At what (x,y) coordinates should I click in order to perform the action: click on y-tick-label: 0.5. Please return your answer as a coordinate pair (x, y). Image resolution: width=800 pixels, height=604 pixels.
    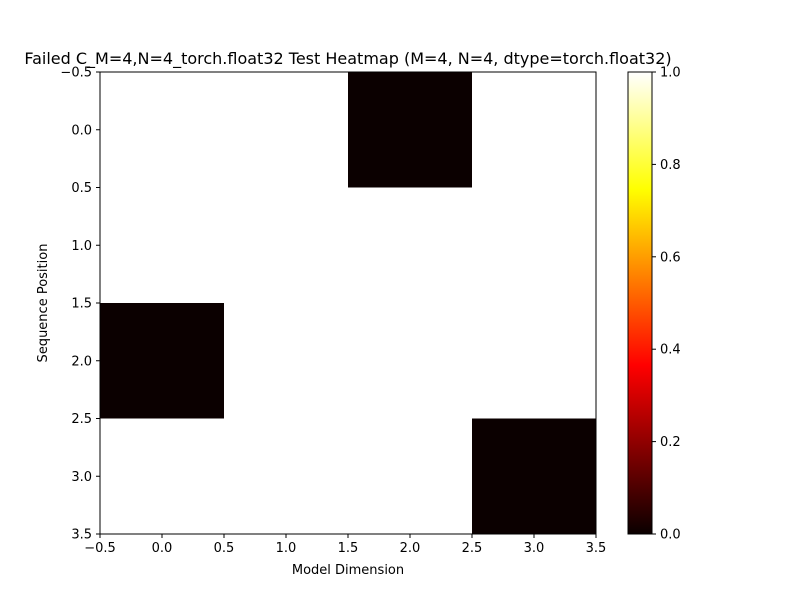
    Looking at the image, I should click on (81, 188).